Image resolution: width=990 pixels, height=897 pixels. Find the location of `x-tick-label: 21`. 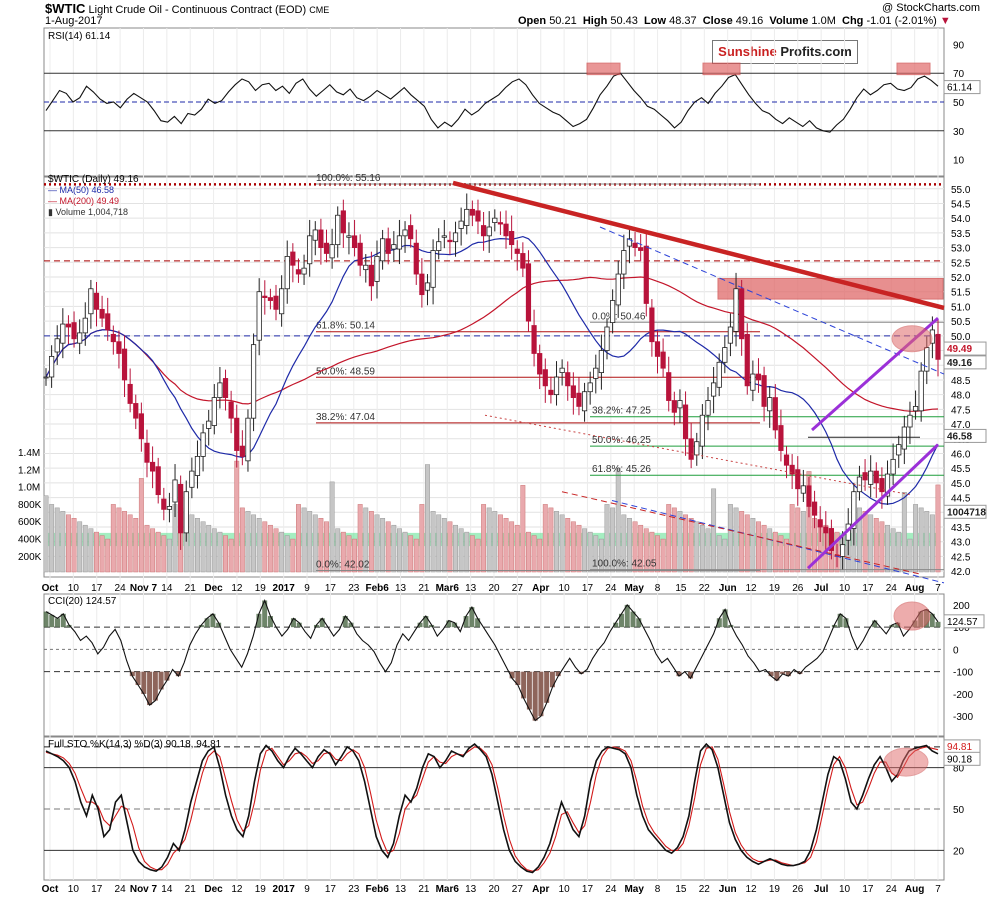

x-tick-label: 21 is located at coordinates (424, 588).